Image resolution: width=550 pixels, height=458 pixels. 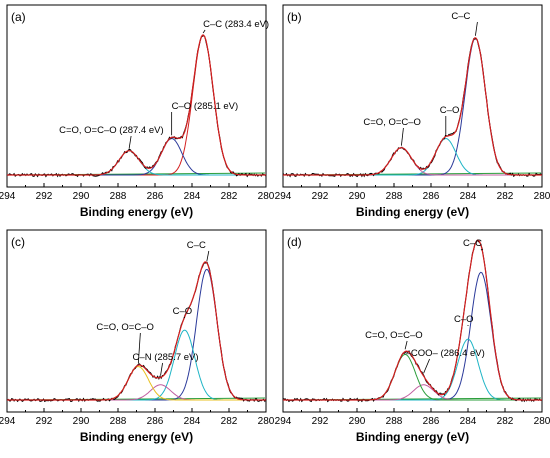 What do you see at coordinates (412, 156) in the screenshot?
I see `peak-285-2-line` at bounding box center [412, 156].